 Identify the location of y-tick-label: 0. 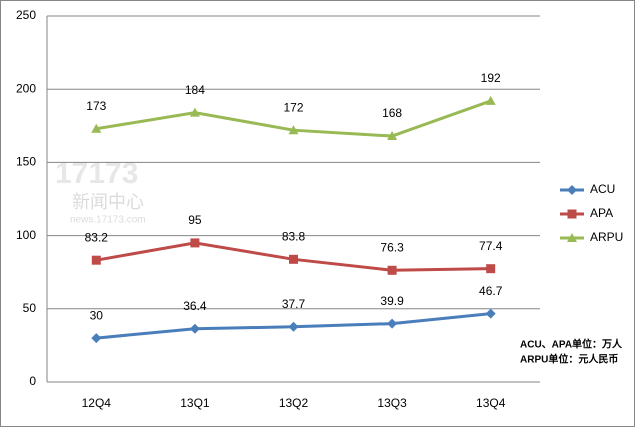
(32, 381).